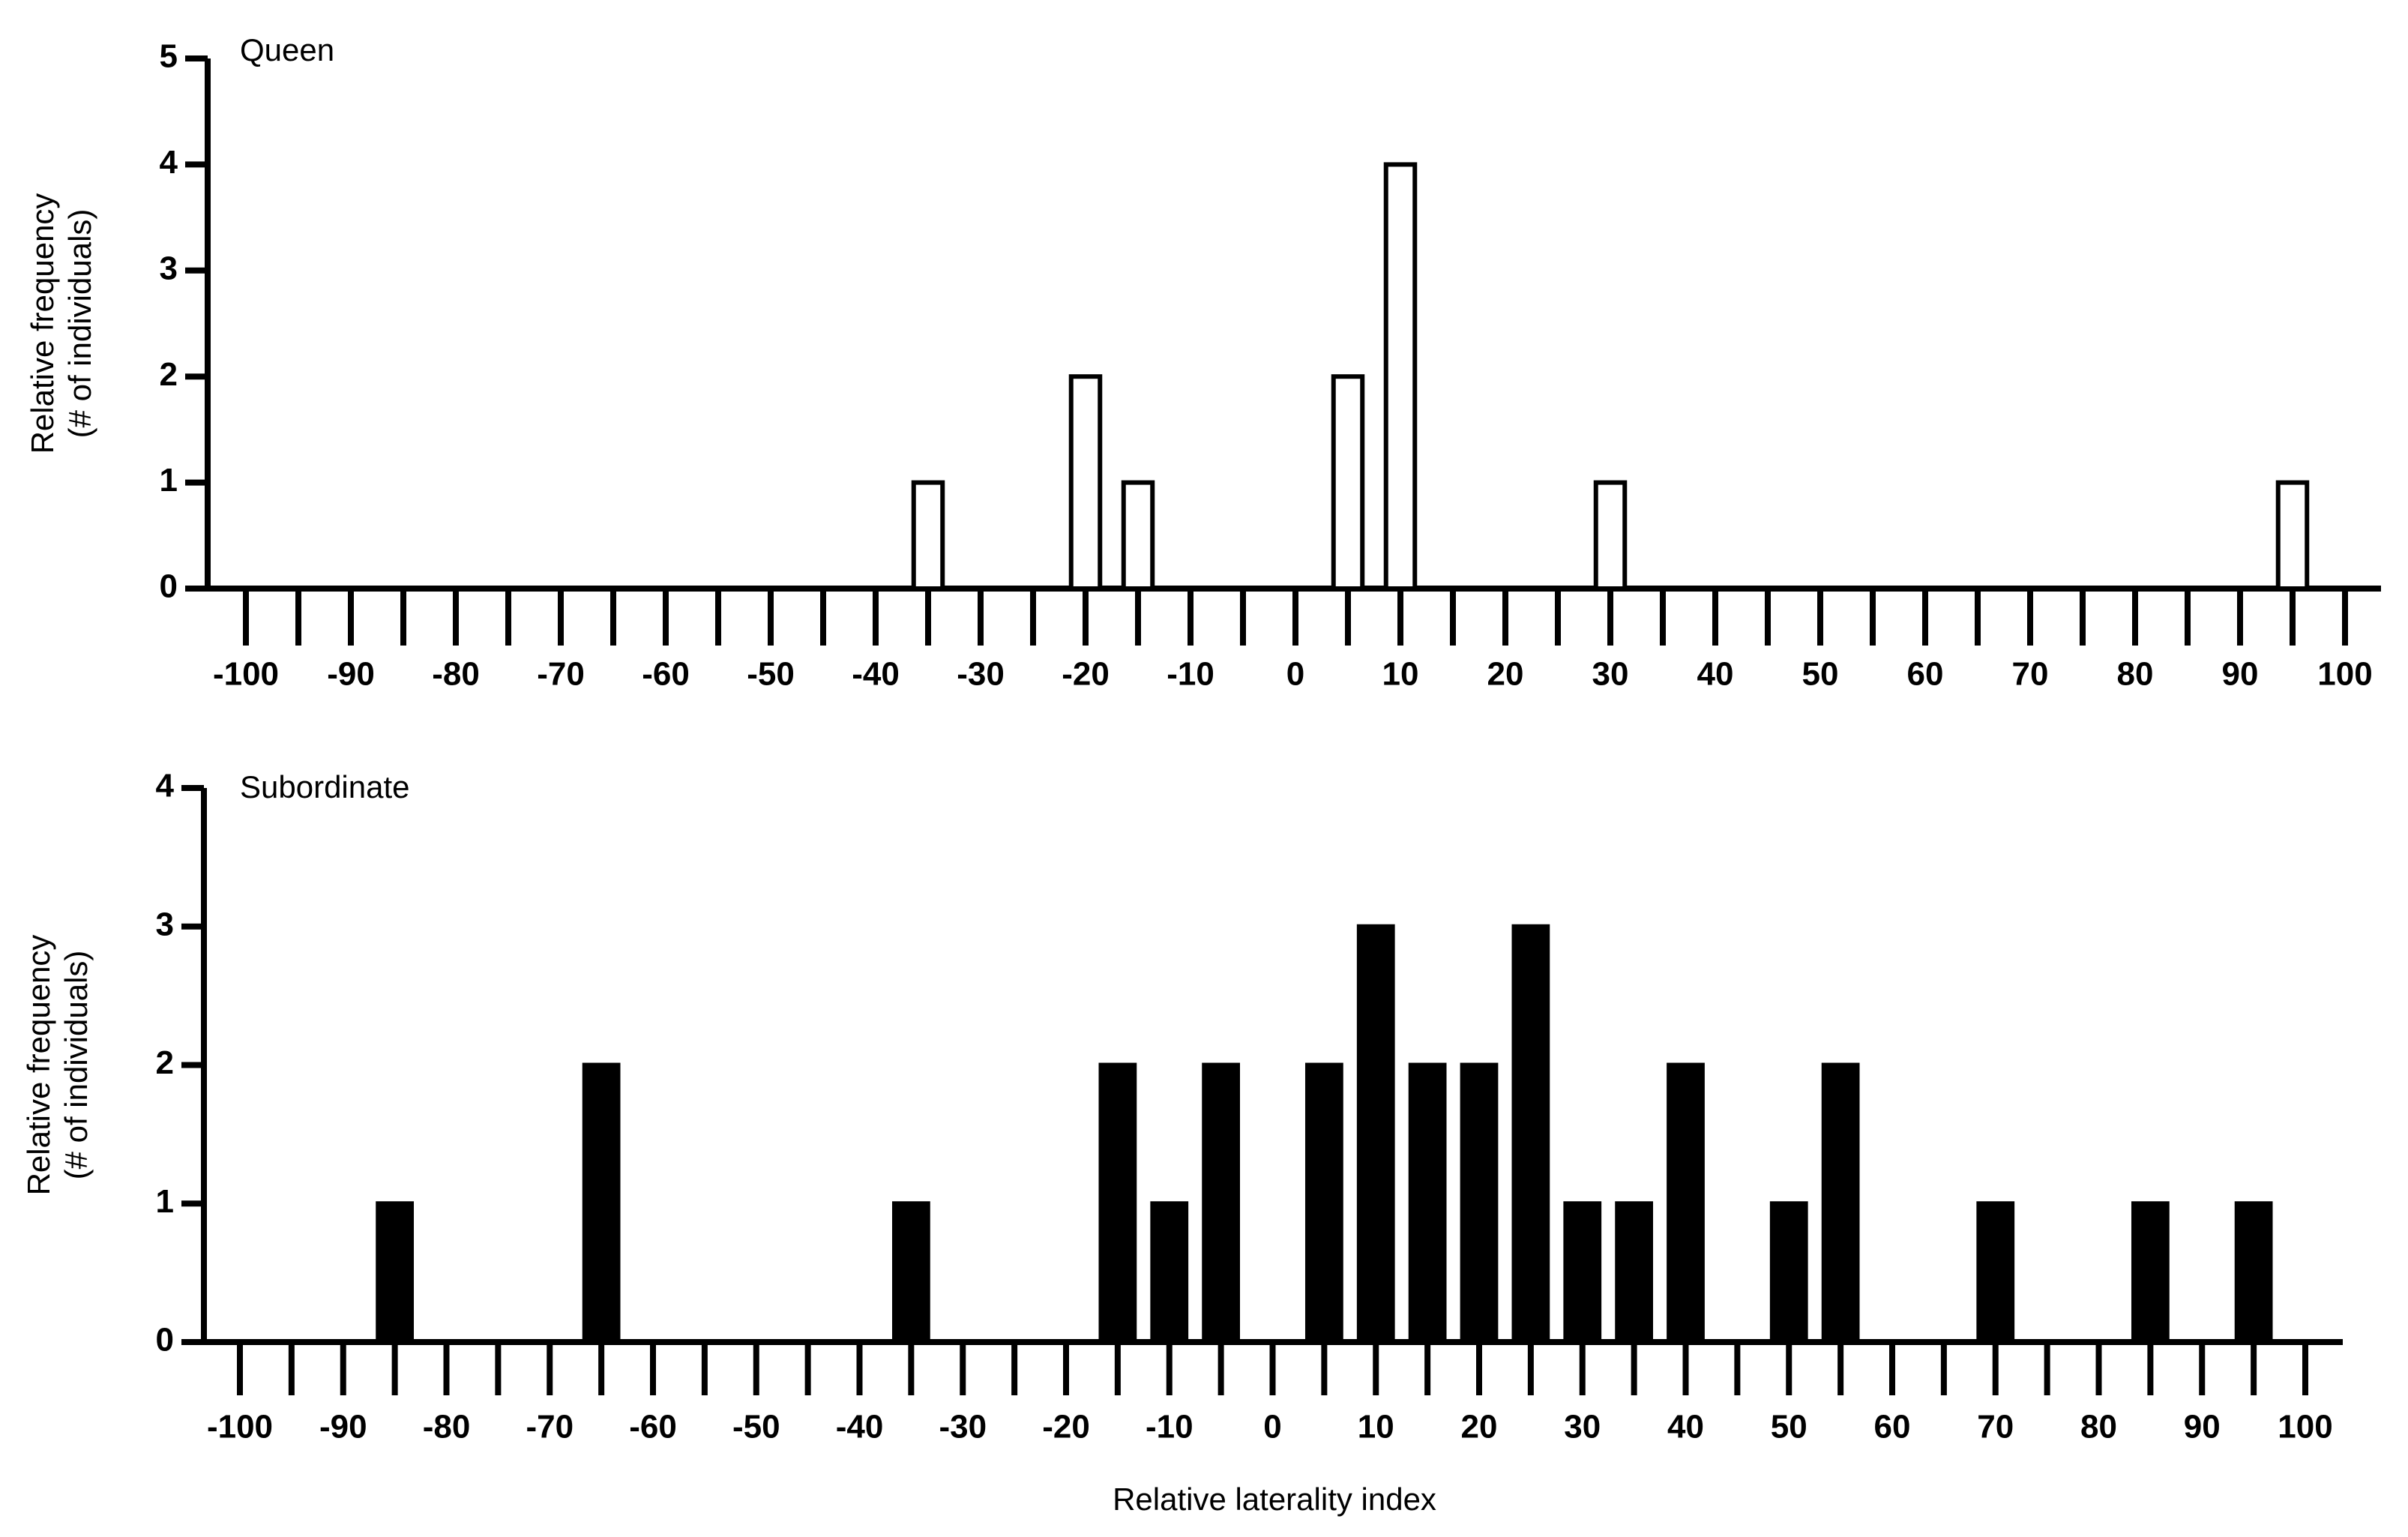 The height and width of the screenshot is (1537, 2408). I want to click on panel-label: Subordinate, so click(325, 786).